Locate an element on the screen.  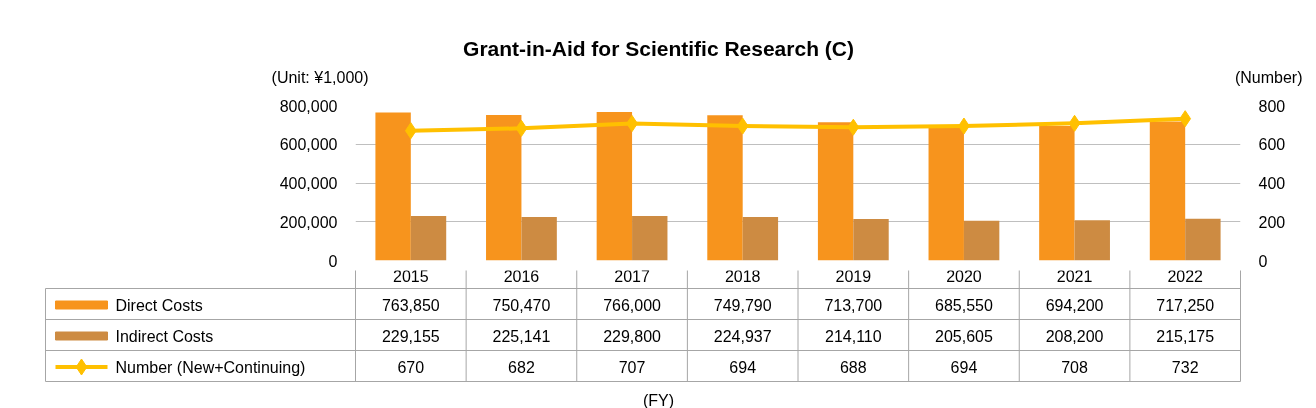
y2-tick-label: 600 is located at coordinates (1272, 145).